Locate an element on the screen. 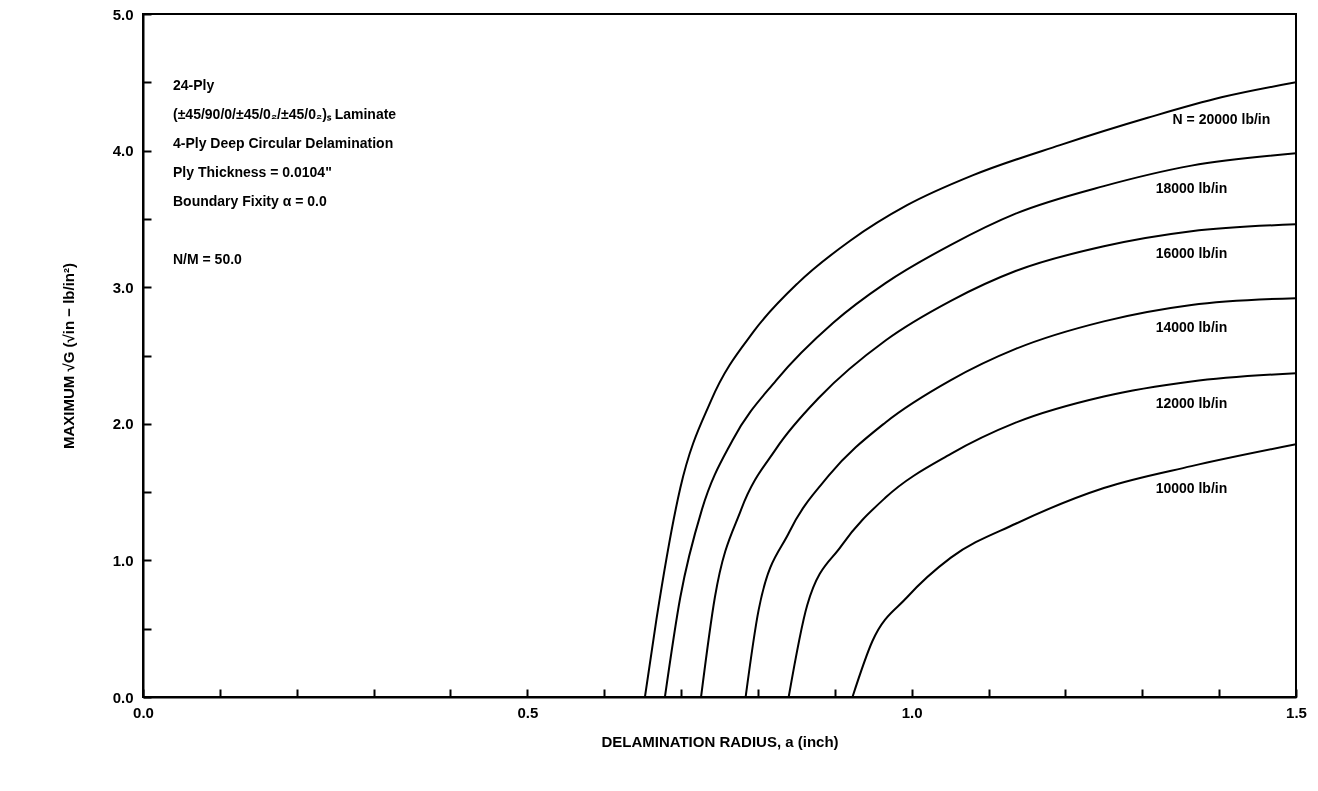 Image resolution: width=1318 pixels, height=791 pixels. series-label: 10000 lb/in is located at coordinates (1191, 488).